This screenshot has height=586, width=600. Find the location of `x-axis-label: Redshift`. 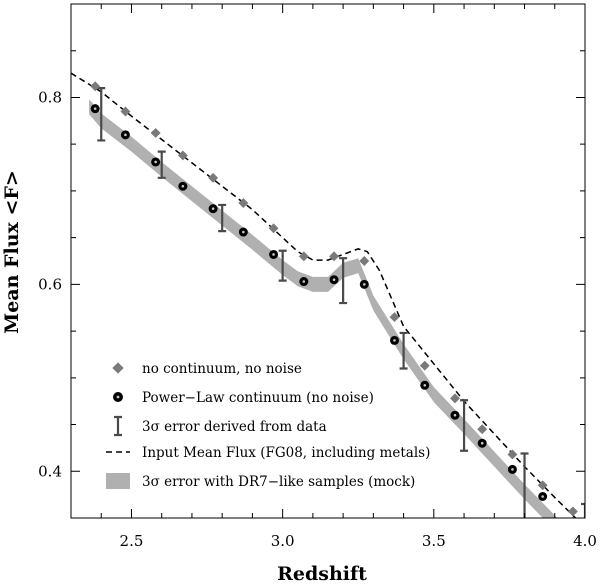

x-axis-label: Redshift is located at coordinates (322, 574).